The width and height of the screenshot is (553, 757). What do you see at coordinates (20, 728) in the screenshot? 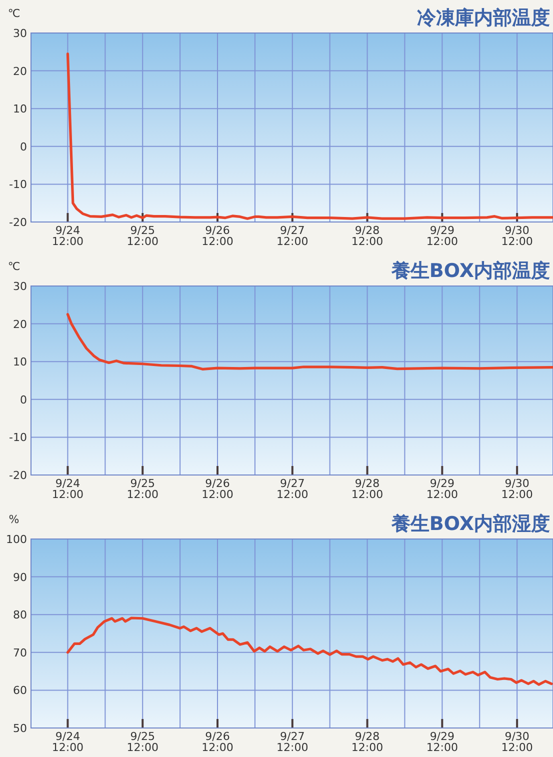
I see `y-tick-label: 50` at bounding box center [20, 728].